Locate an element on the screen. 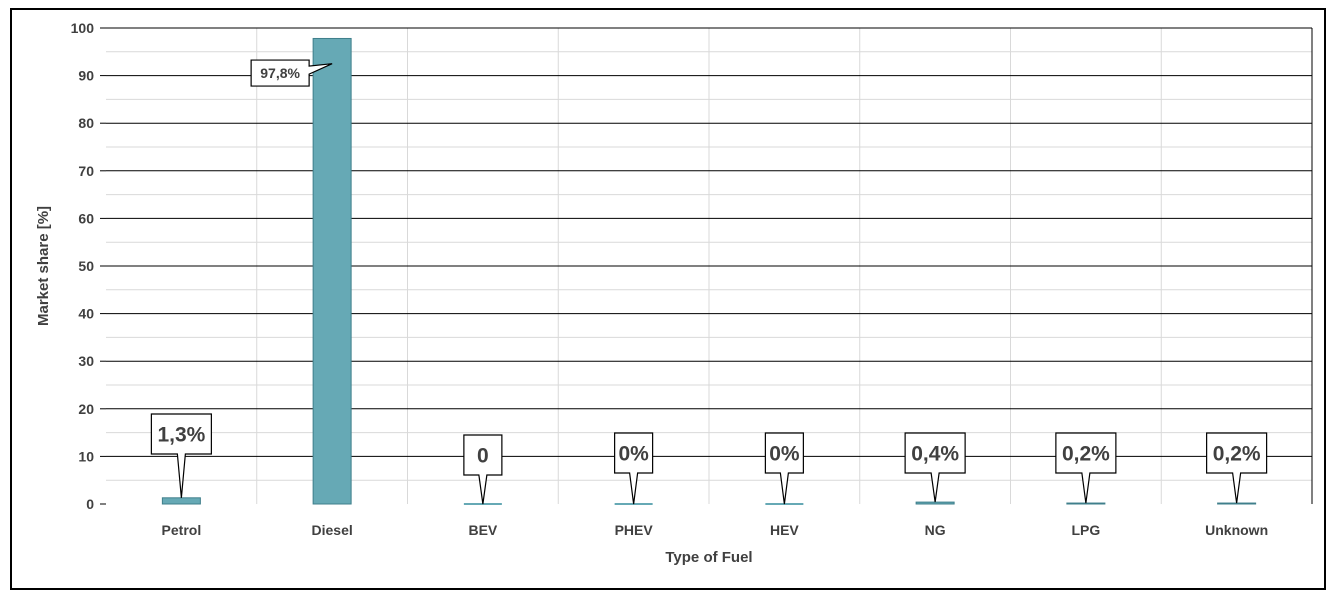  y-tick-label: 60 is located at coordinates (86, 218).